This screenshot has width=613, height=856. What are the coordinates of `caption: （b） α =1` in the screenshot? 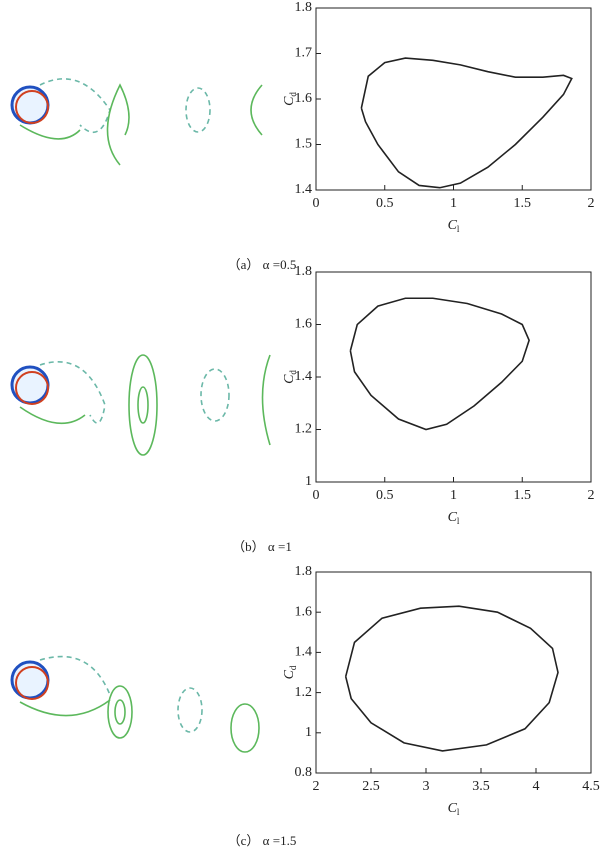 It's located at (262, 546).